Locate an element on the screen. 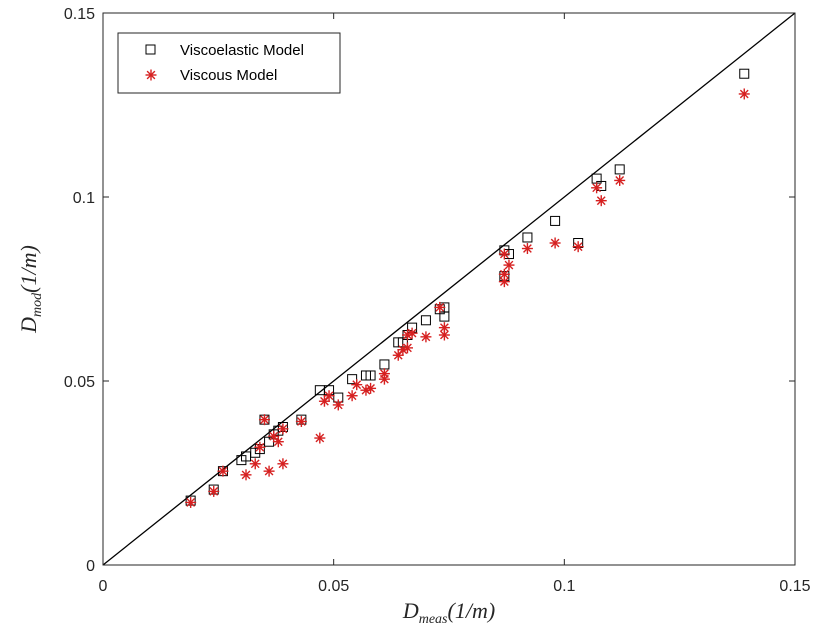 The width and height of the screenshot is (820, 634). legend-marker-viscoelastic is located at coordinates (150, 49).